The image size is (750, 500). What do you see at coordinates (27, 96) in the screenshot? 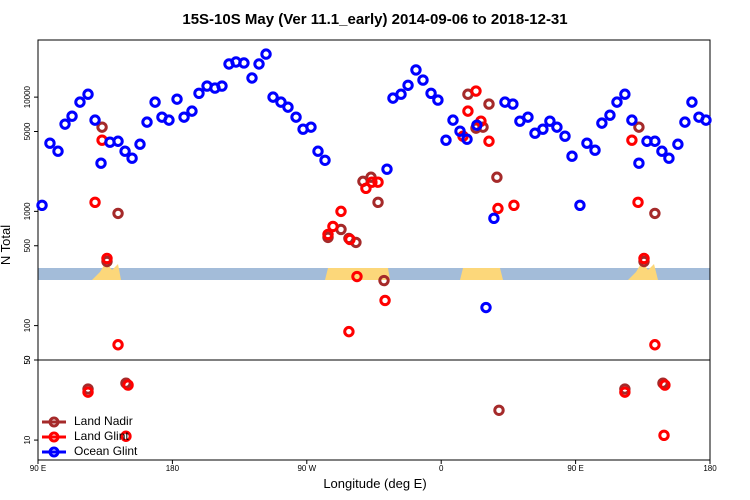
I see `y-tick-label: 10000` at bounding box center [27, 96].